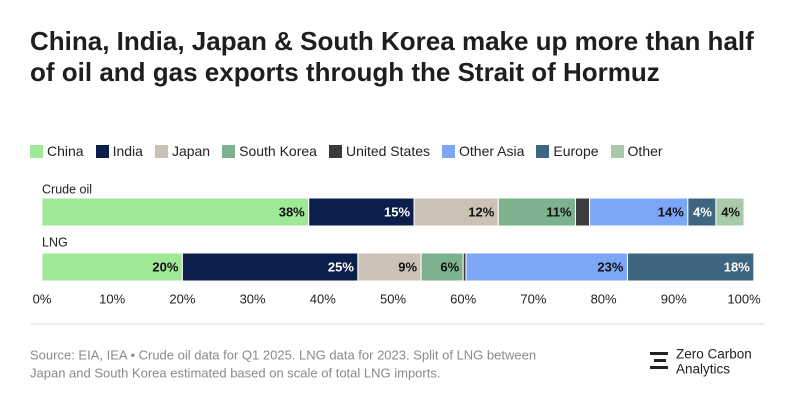 The width and height of the screenshot is (794, 409). What do you see at coordinates (42, 298) in the screenshot?
I see `x-tick-label: 0%` at bounding box center [42, 298].